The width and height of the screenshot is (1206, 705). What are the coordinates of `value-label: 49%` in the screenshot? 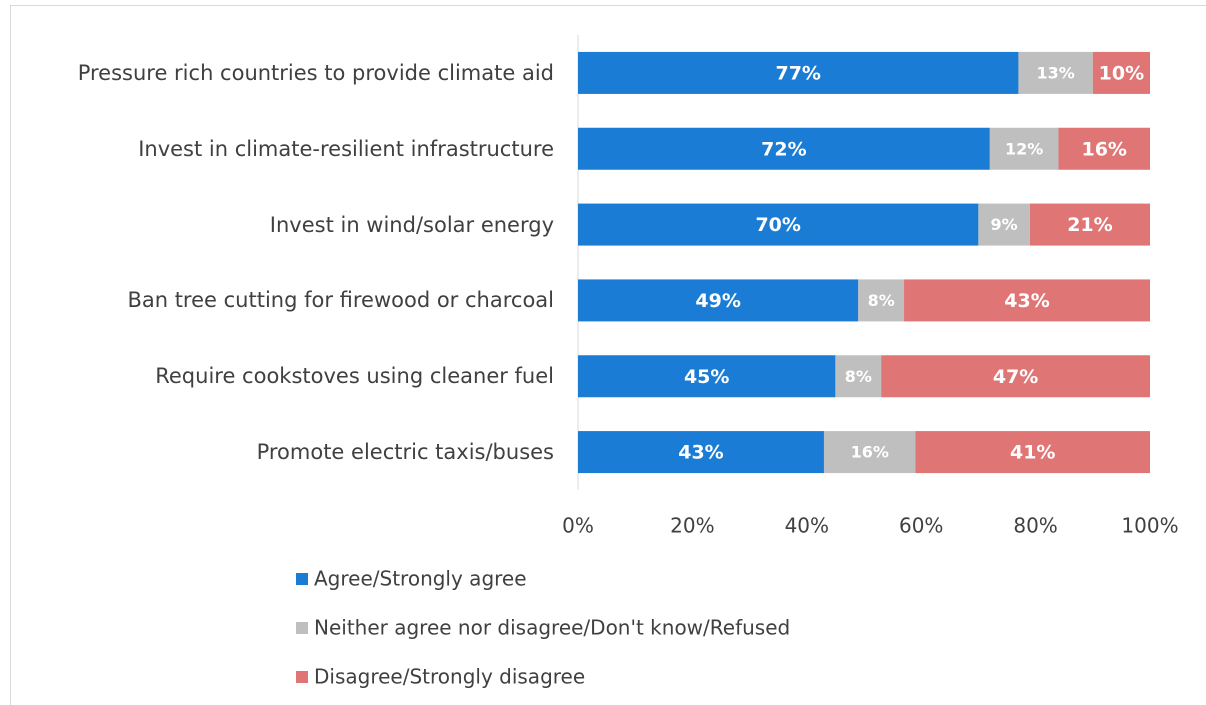 It's located at (717, 301).